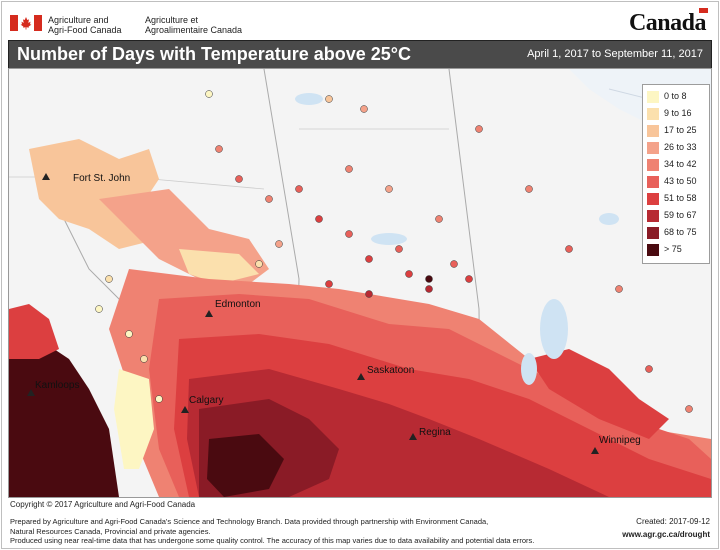 This screenshot has height=550, width=720. What do you see at coordinates (680, 215) in the screenshot?
I see `legend-label: 59 to 67` at bounding box center [680, 215].